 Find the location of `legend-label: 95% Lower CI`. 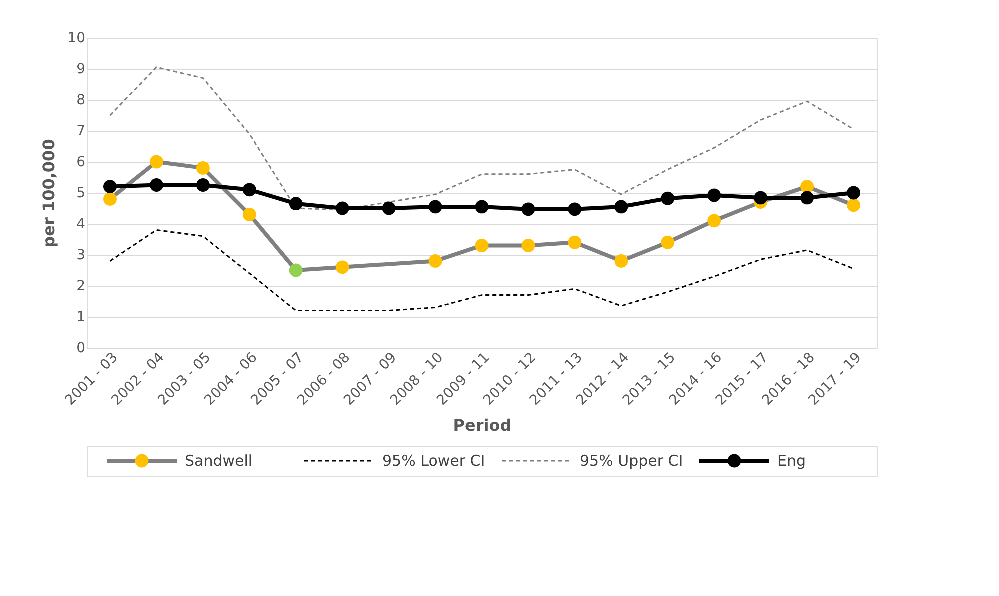

legend-label: 95% Lower CI is located at coordinates (434, 461).